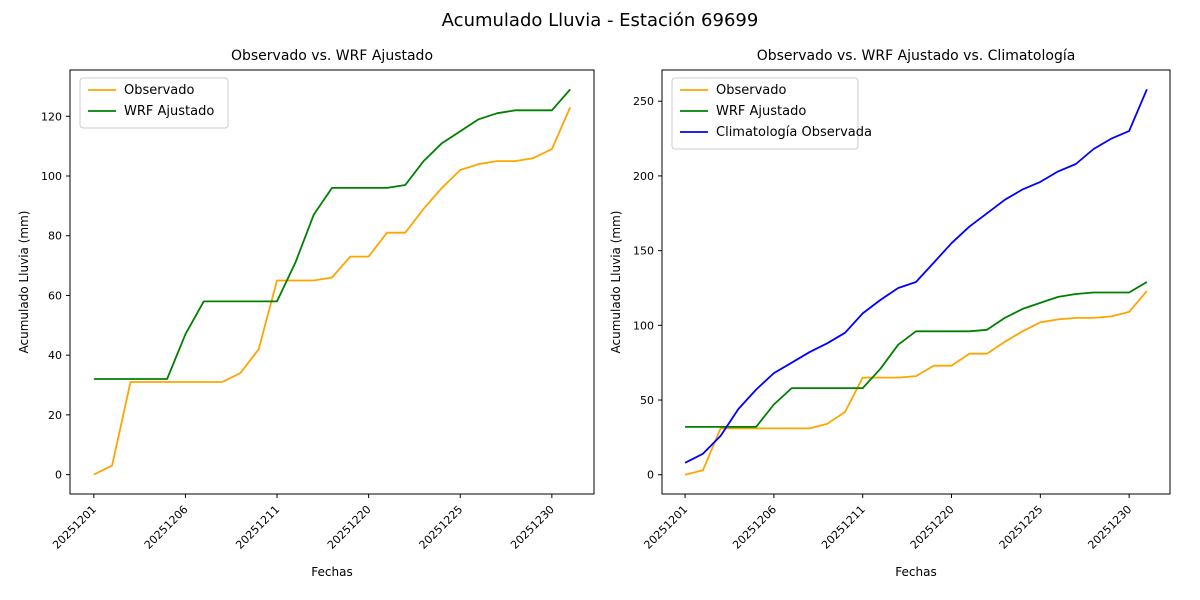 This screenshot has width=1200, height=600. I want to click on y-tick-label: 150, so click(643, 251).